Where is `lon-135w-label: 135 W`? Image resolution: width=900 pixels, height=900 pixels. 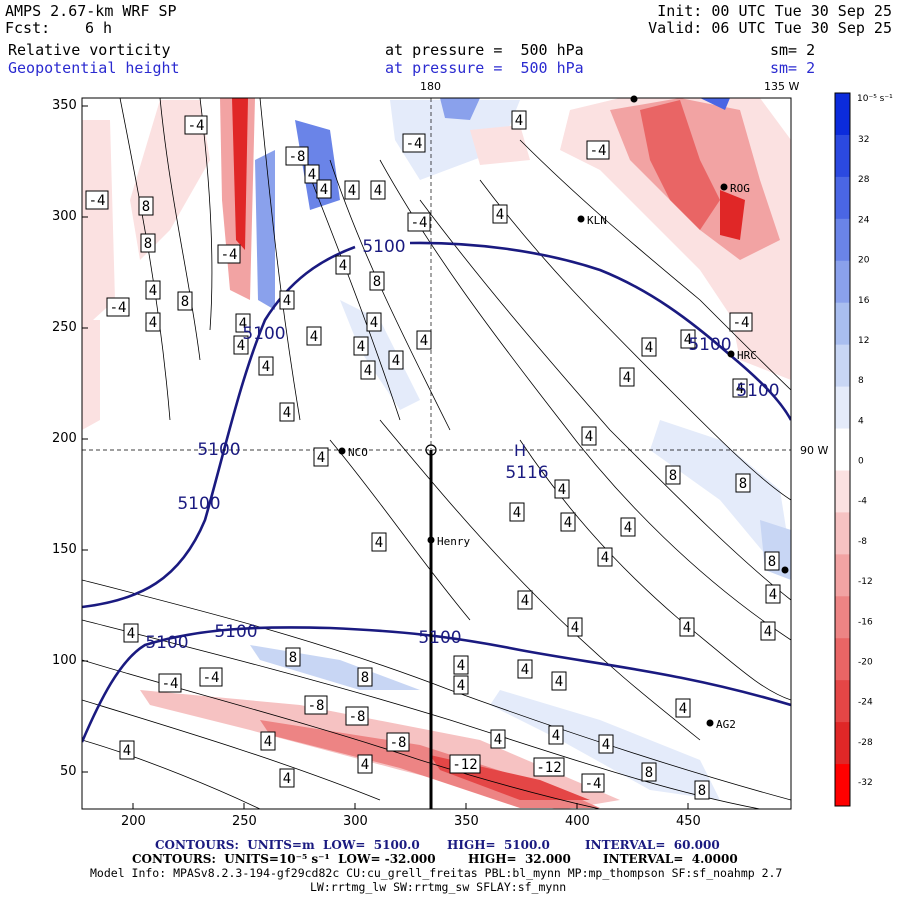 lon-135w-label: 135 W is located at coordinates (782, 86).